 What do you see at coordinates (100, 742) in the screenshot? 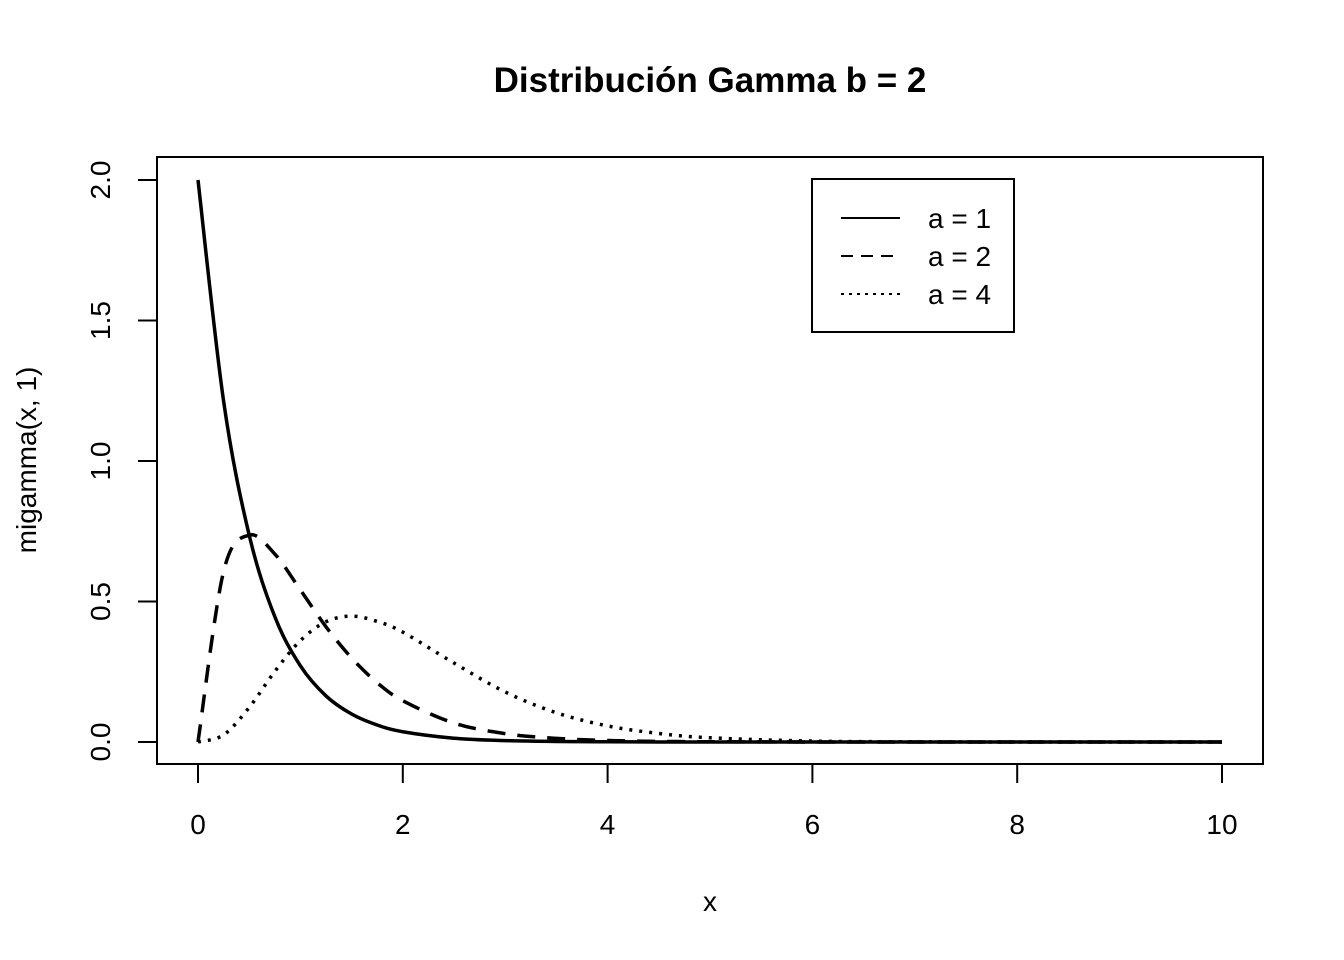
I see `y-tick-label: 0.0` at bounding box center [100, 742].